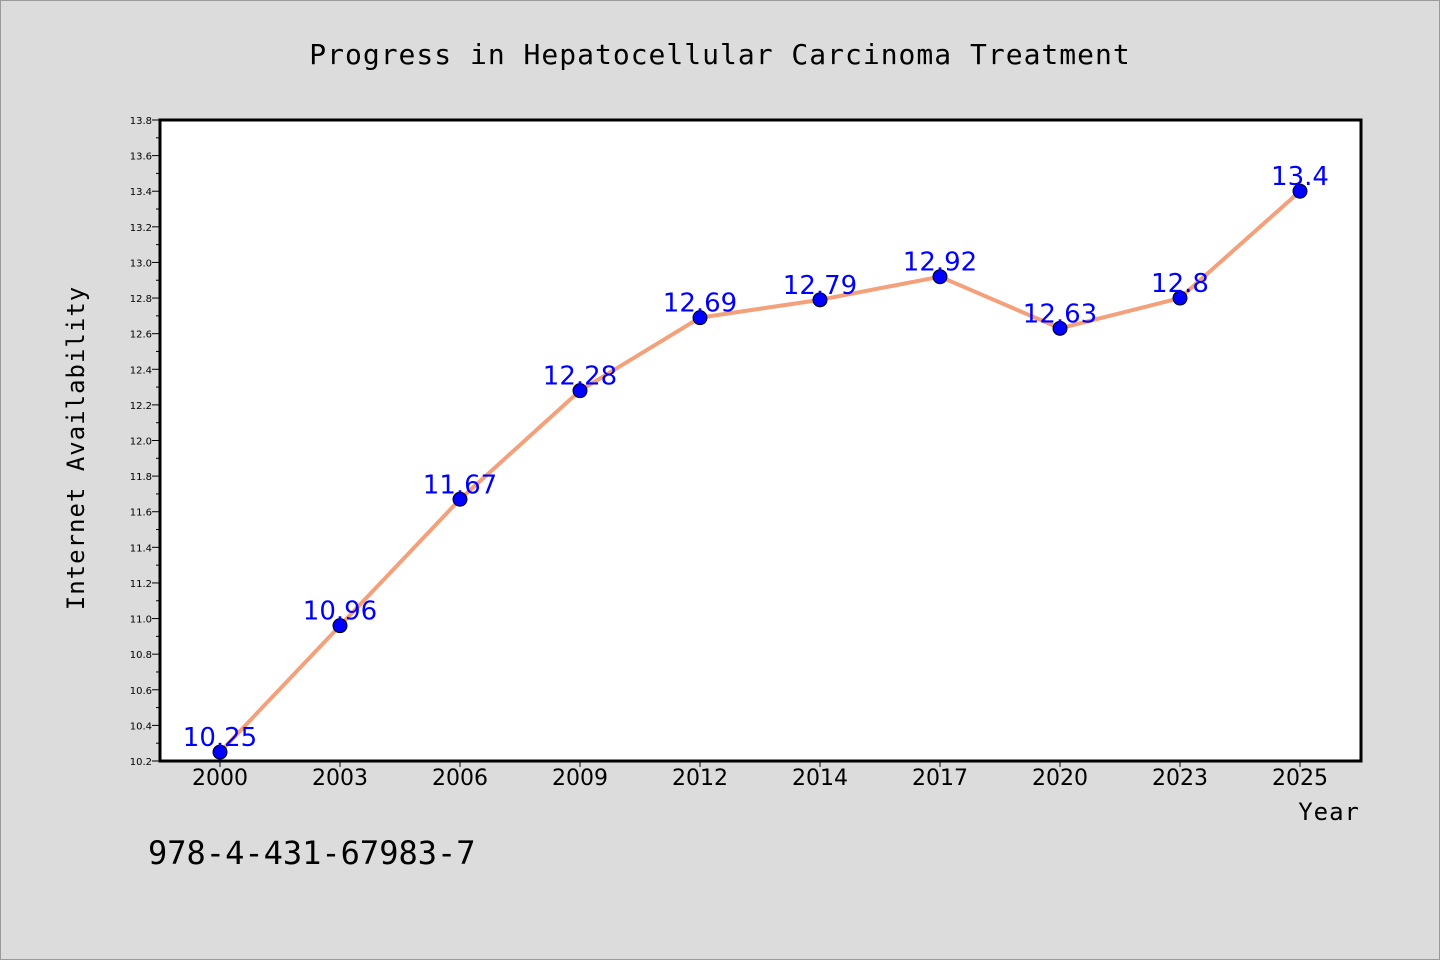 The width and height of the screenshot is (1440, 960). Describe the element at coordinates (141, 335) in the screenshot. I see `y-tick-label: 12.6` at that location.